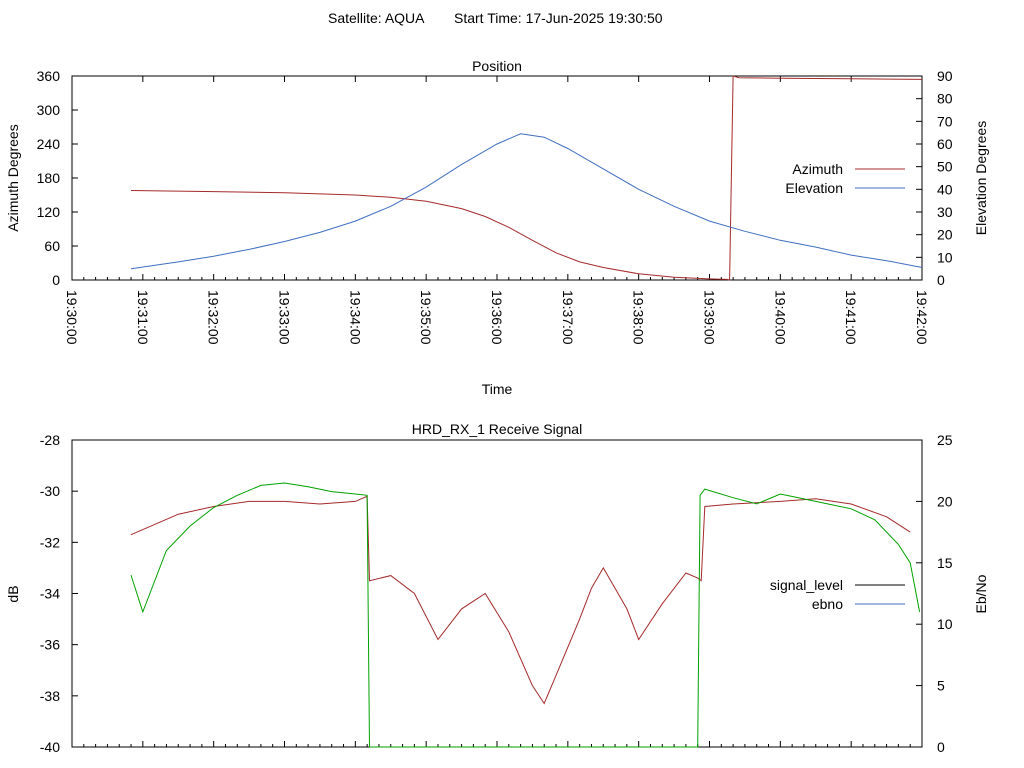  Describe the element at coordinates (497, 317) in the screenshot. I see `x-tick-label: 19:36:00` at that location.